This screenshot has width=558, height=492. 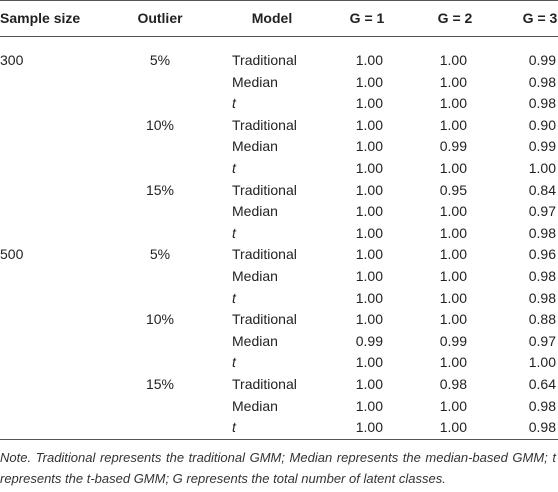 What do you see at coordinates (455, 18) in the screenshot?
I see `column-header: G = 2` at bounding box center [455, 18].